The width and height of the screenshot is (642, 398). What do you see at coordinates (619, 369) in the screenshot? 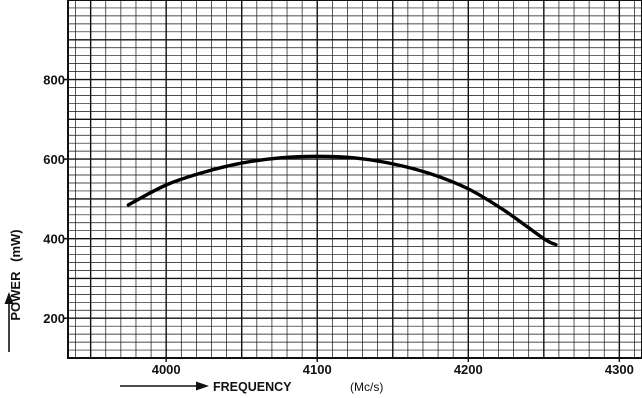
I see `x-tick-label: 4300` at bounding box center [619, 369].